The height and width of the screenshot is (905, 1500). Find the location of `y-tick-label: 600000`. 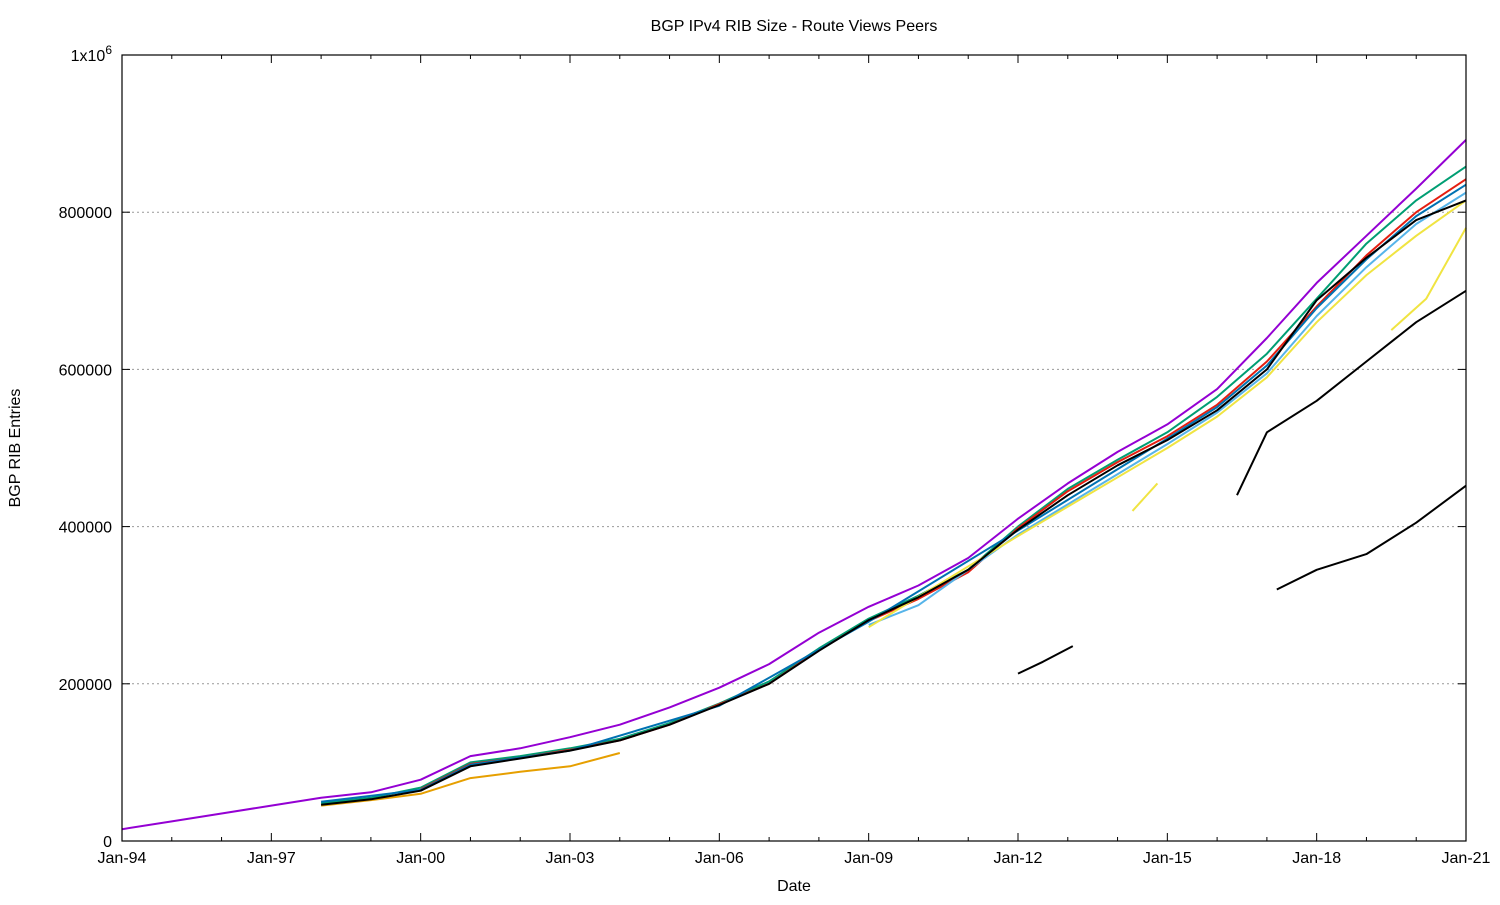

y-tick-label: 600000 is located at coordinates (85, 370).